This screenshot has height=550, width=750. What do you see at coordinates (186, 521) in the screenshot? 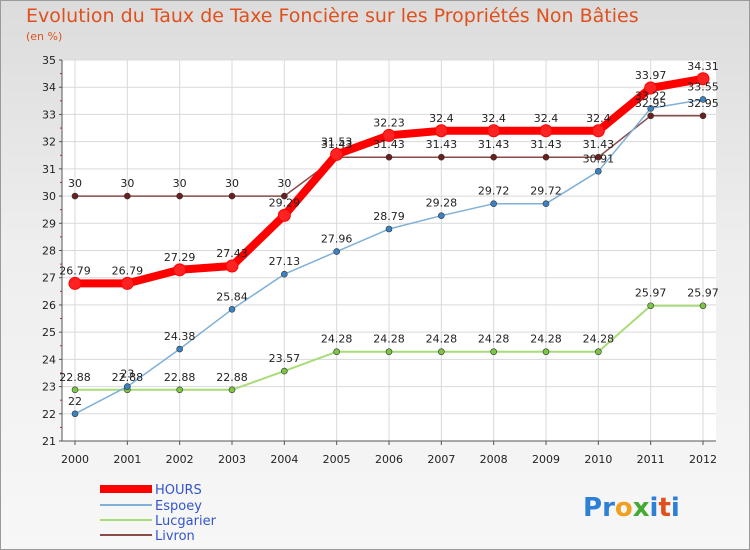
I see `legend-label-lucgarier: Lucgarier` at bounding box center [186, 521].